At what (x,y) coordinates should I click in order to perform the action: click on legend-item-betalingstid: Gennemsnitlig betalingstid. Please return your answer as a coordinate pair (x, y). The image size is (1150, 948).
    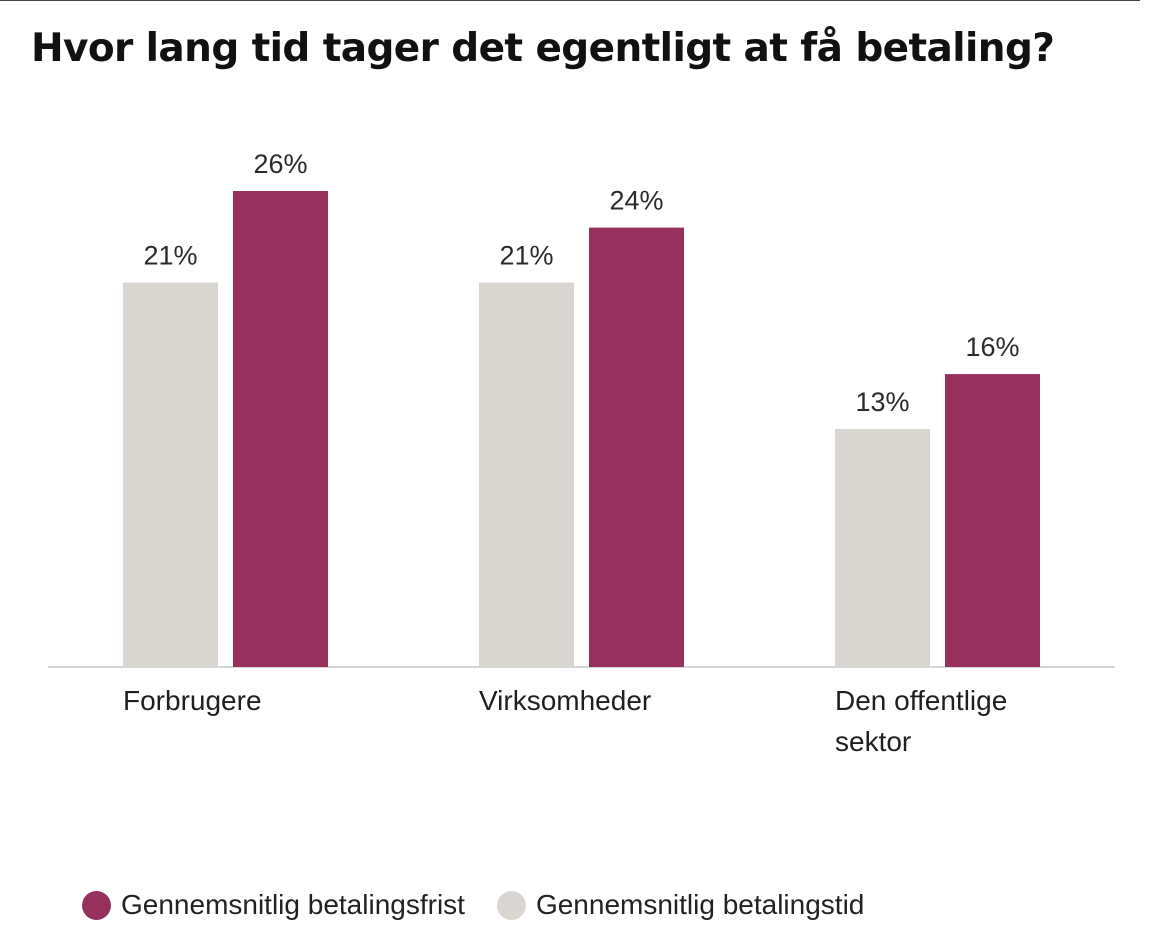
    Looking at the image, I should click on (680, 905).